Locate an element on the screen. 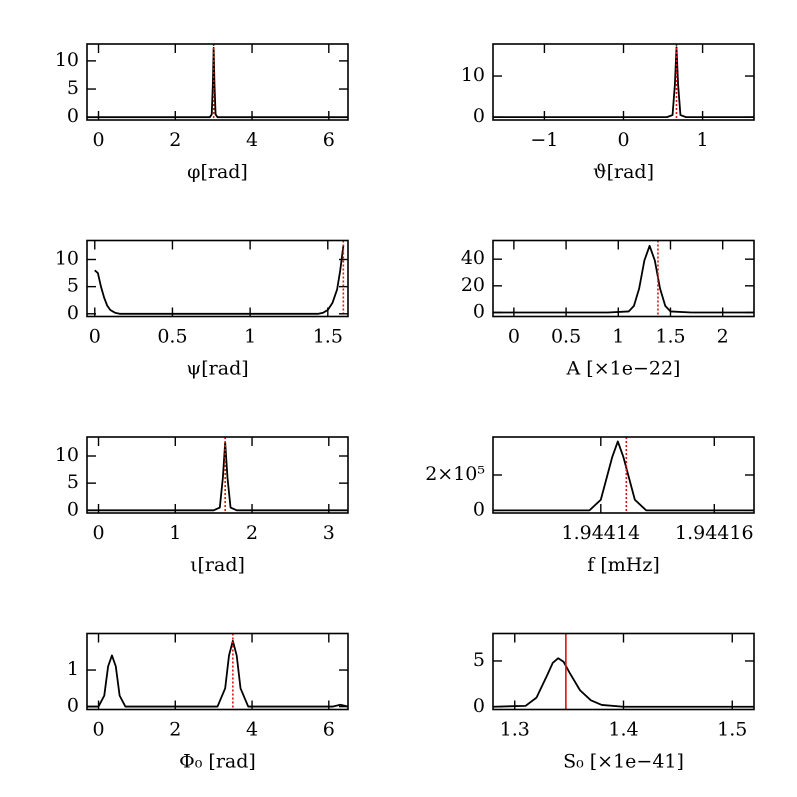  x-axis-label: S₀ [×1e−41] is located at coordinates (623, 762).